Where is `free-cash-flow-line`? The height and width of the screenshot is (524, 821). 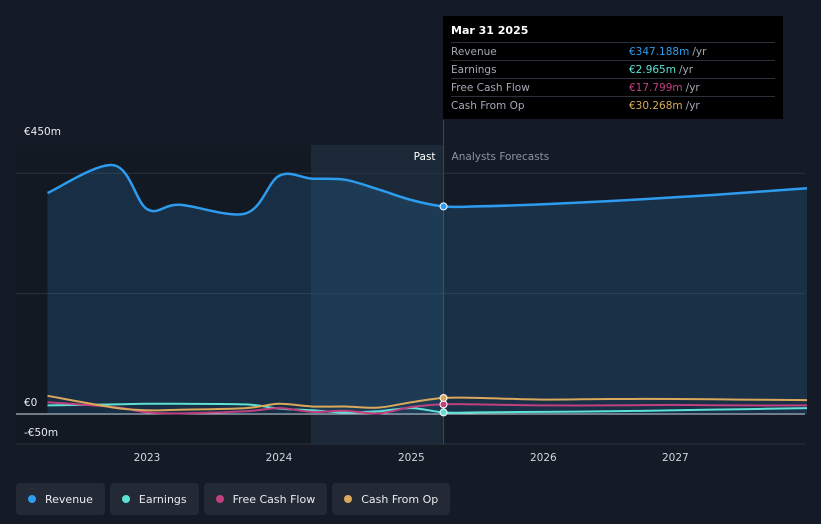 free-cash-flow-line is located at coordinates (427, 408).